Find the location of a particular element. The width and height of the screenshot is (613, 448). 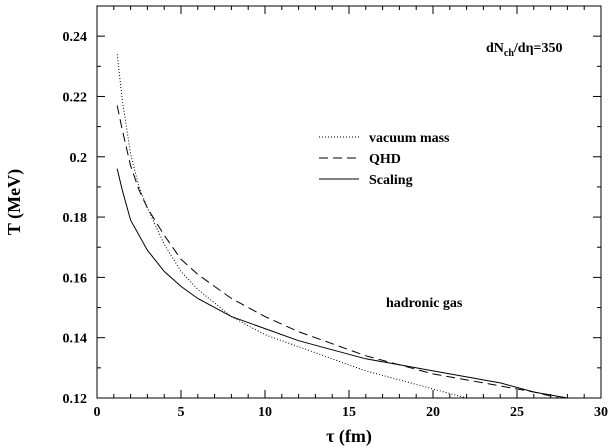

y-tick-label: 0.22 is located at coordinates (75, 97).